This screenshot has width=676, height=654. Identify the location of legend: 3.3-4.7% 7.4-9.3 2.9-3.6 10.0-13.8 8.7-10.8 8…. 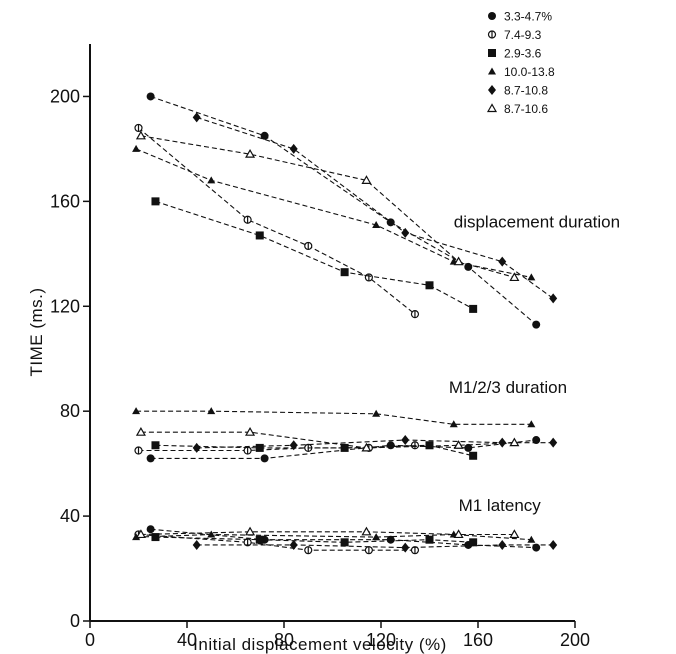
(520, 63).